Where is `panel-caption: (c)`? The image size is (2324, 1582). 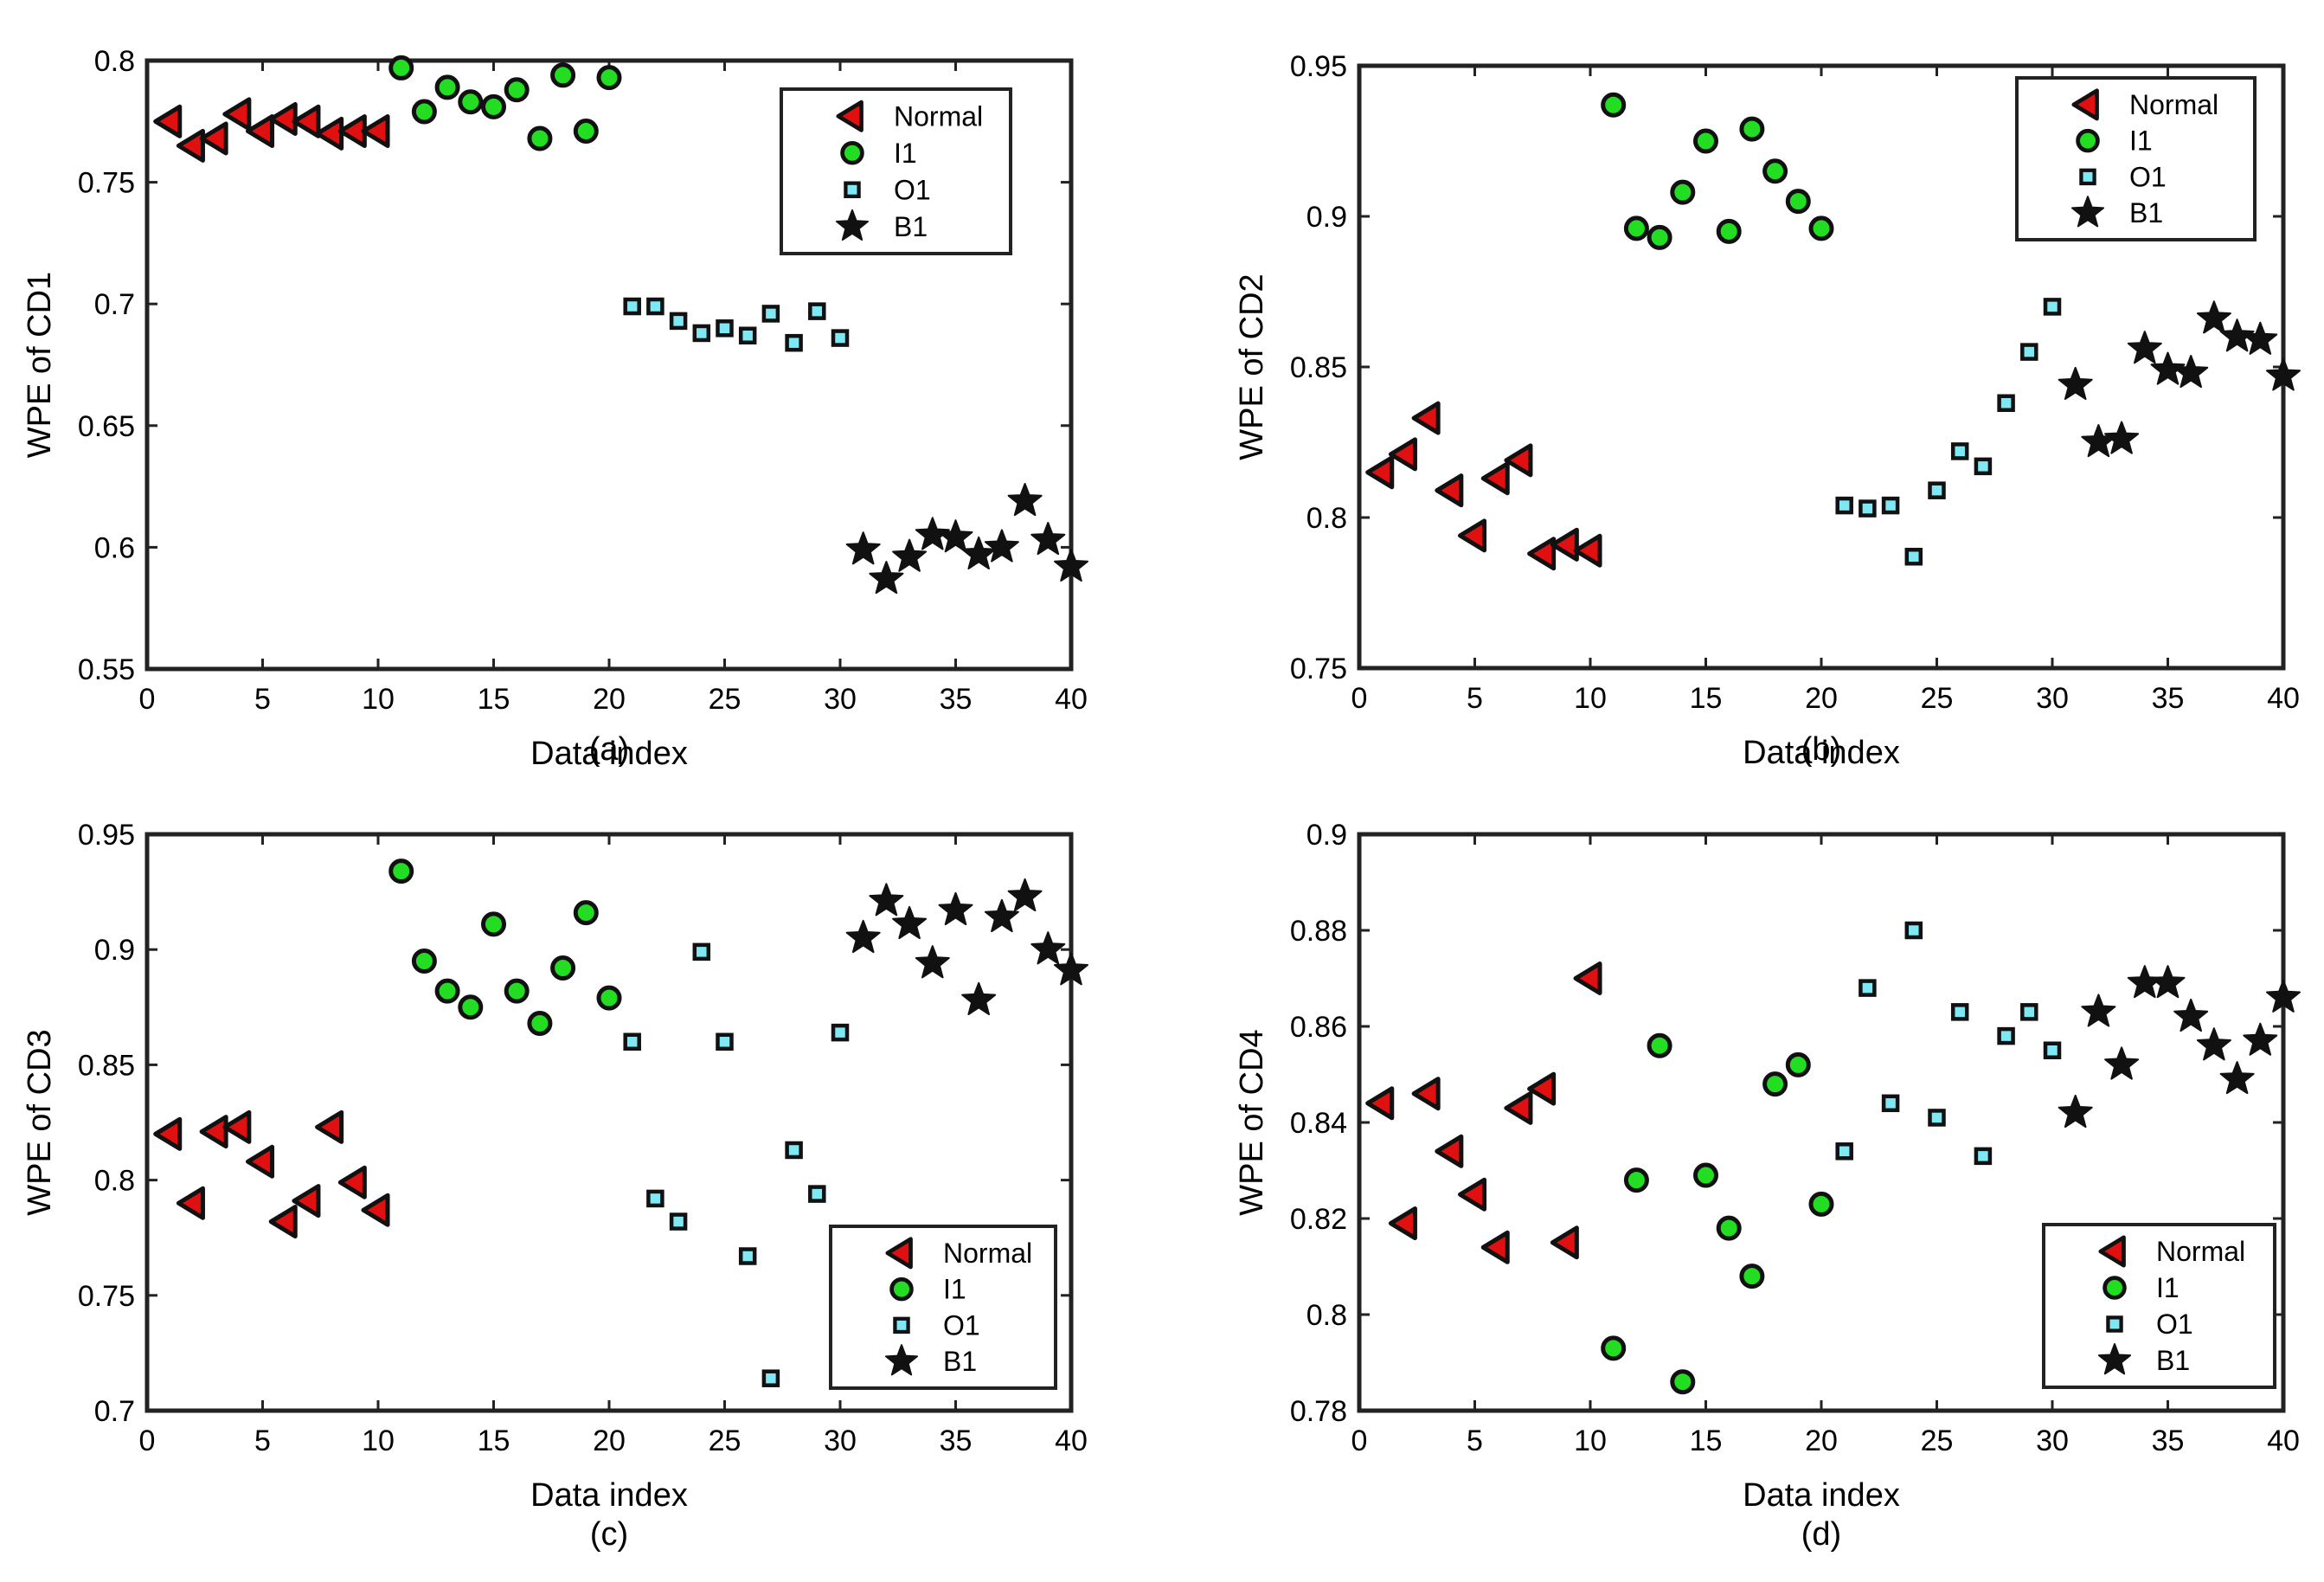 panel-caption: (c) is located at coordinates (609, 1535).